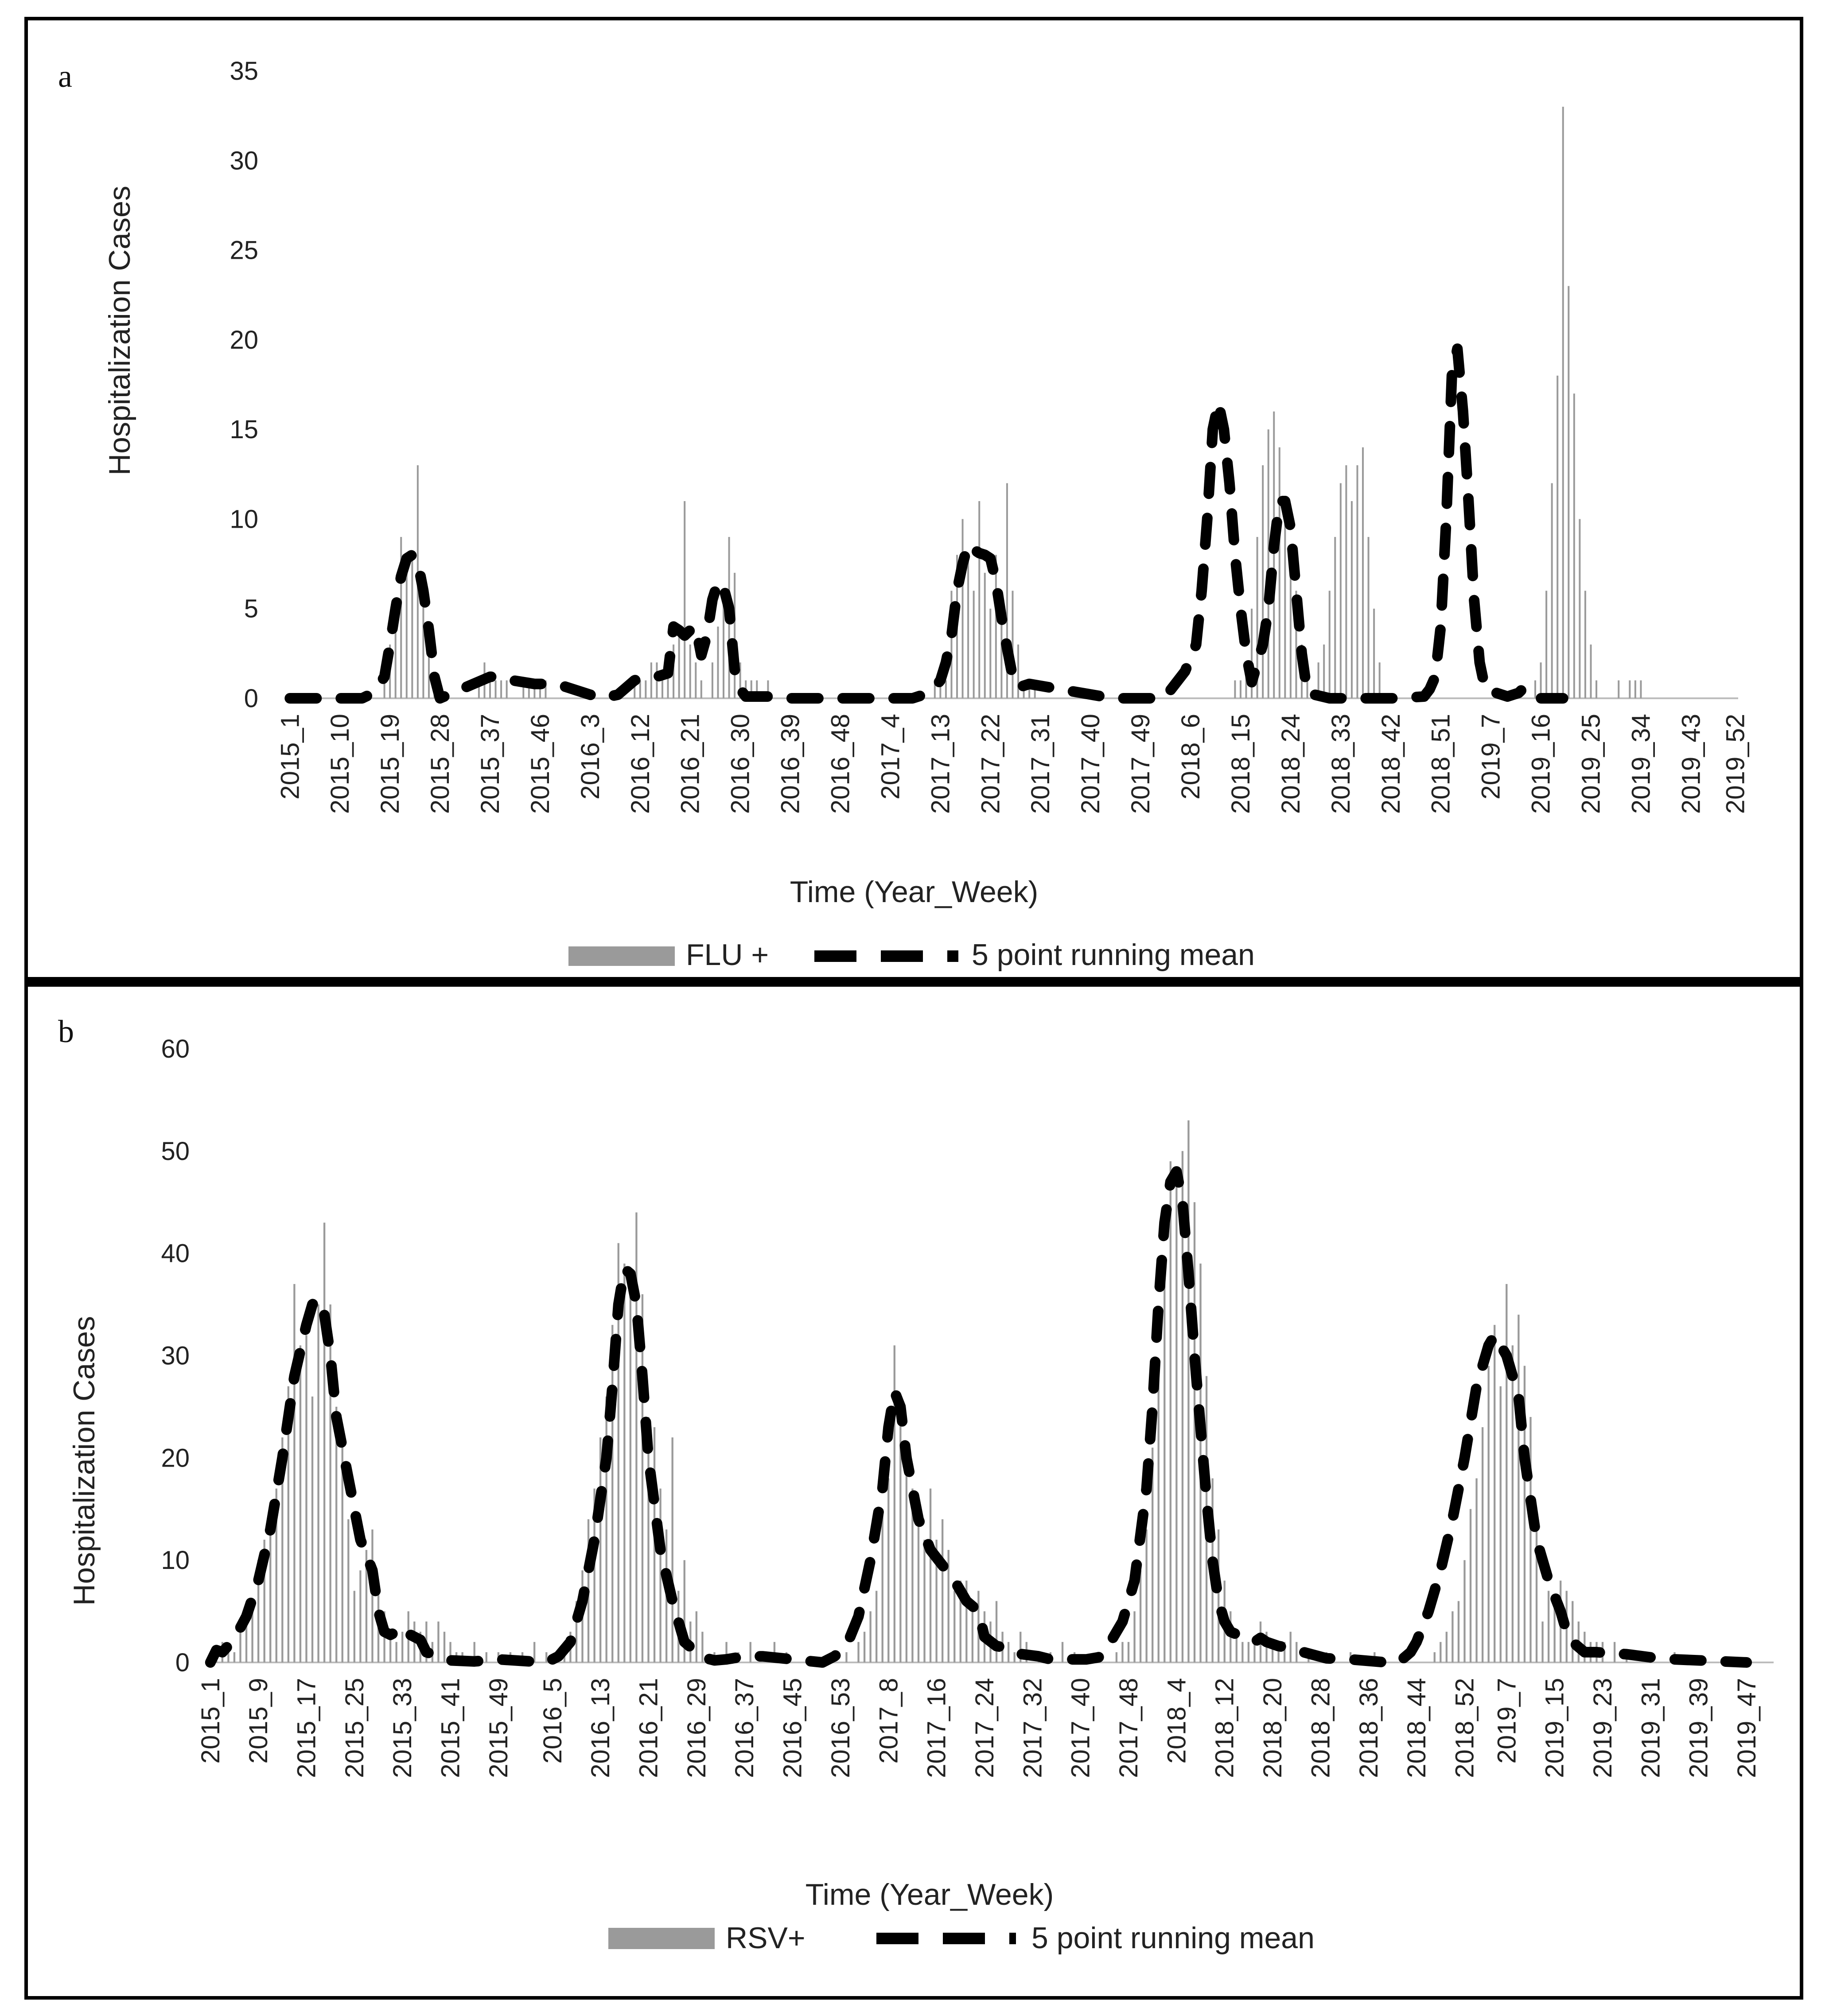 This screenshot has height=2016, width=1829. Describe the element at coordinates (1641, 764) in the screenshot. I see `x-tick-label: 2019_34` at that location.